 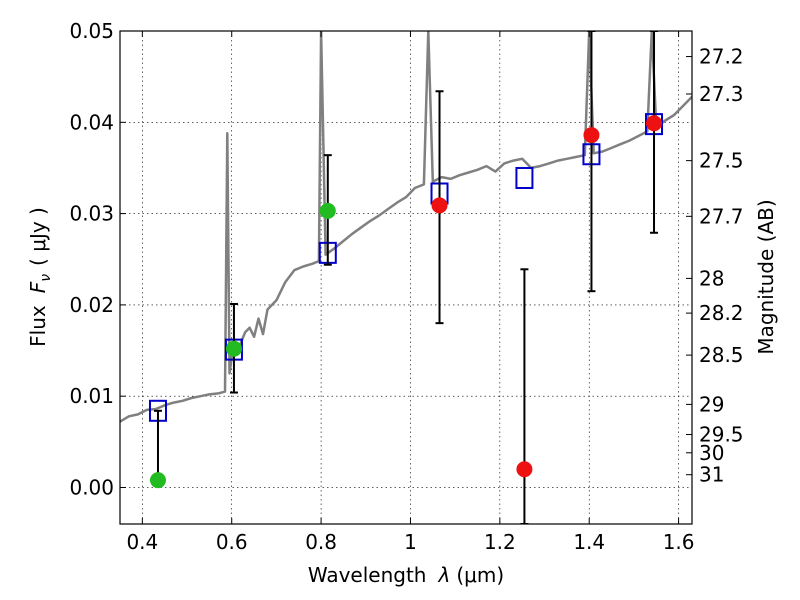 What do you see at coordinates (711, 475) in the screenshot?
I see `mag-tick-label: 31` at bounding box center [711, 475].